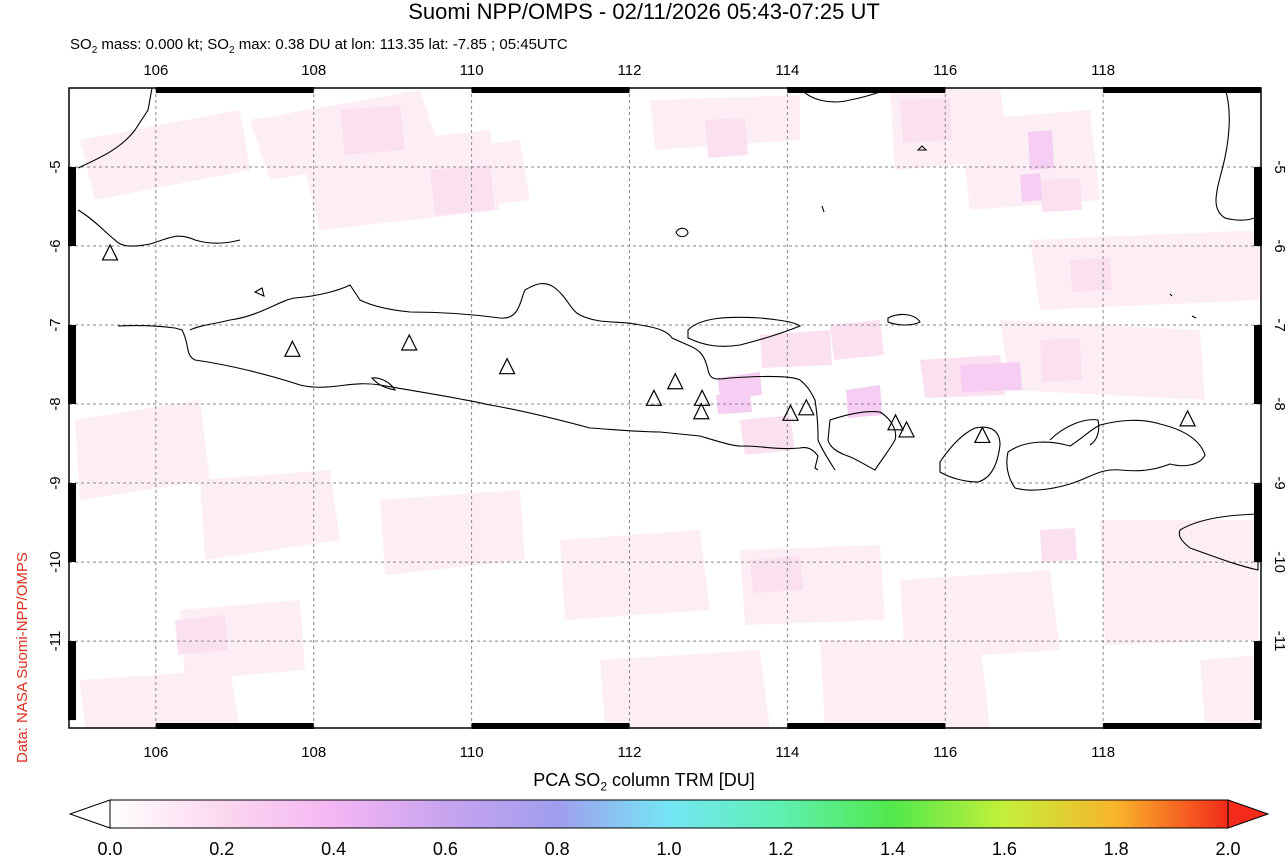 The height and width of the screenshot is (860, 1288). What do you see at coordinates (55, 403) in the screenshot?
I see `lat-label-left: -8` at bounding box center [55, 403].